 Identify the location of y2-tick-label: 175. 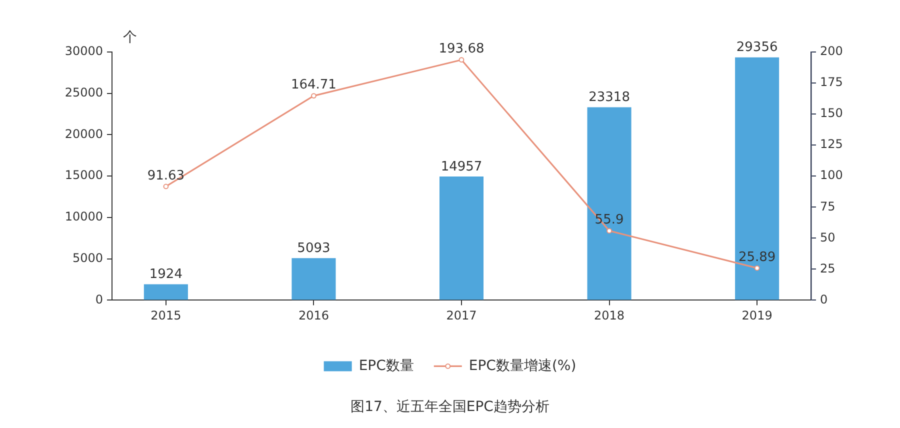
(831, 82).